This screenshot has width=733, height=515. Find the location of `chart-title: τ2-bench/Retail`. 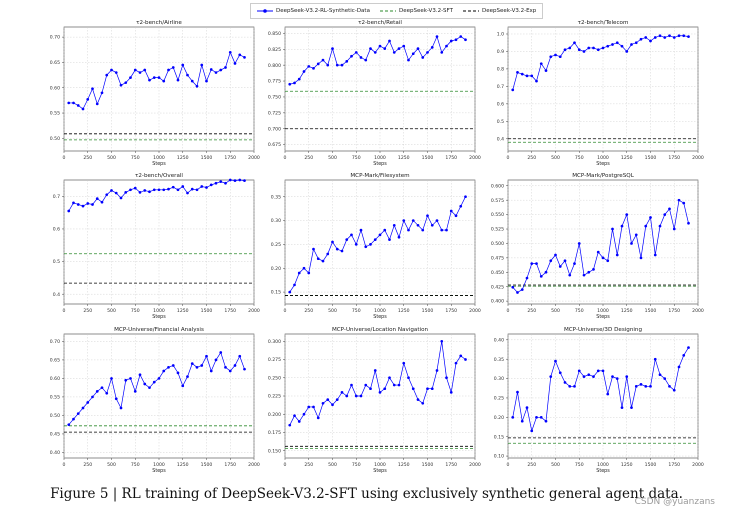

chart-title: τ2-bench/Retail is located at coordinates (380, 23).